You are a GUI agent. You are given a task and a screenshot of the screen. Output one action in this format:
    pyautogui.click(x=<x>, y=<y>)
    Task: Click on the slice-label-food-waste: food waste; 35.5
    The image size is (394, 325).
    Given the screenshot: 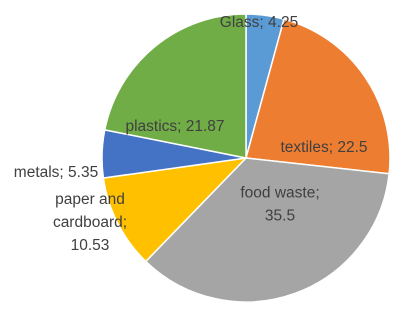 What is the action you would take?
    pyautogui.click(x=279, y=205)
    